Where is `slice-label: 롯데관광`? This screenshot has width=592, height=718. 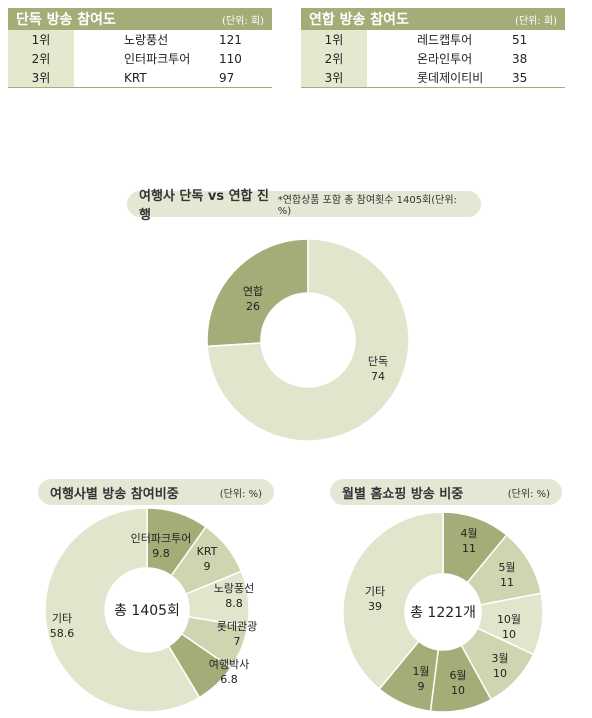
slice-label: 롯데관광 is located at coordinates (237, 626).